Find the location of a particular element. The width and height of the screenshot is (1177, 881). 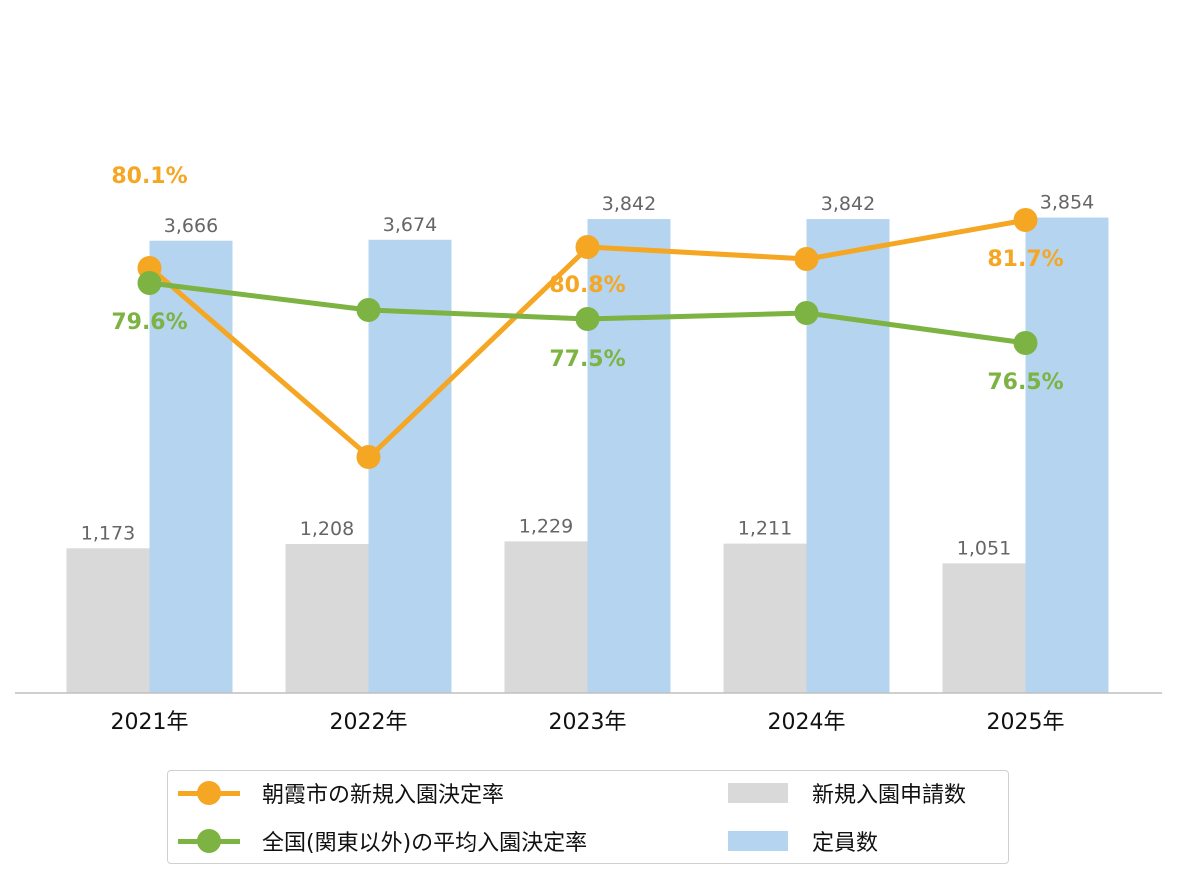

legend-label: 定員数 is located at coordinates (845, 843).